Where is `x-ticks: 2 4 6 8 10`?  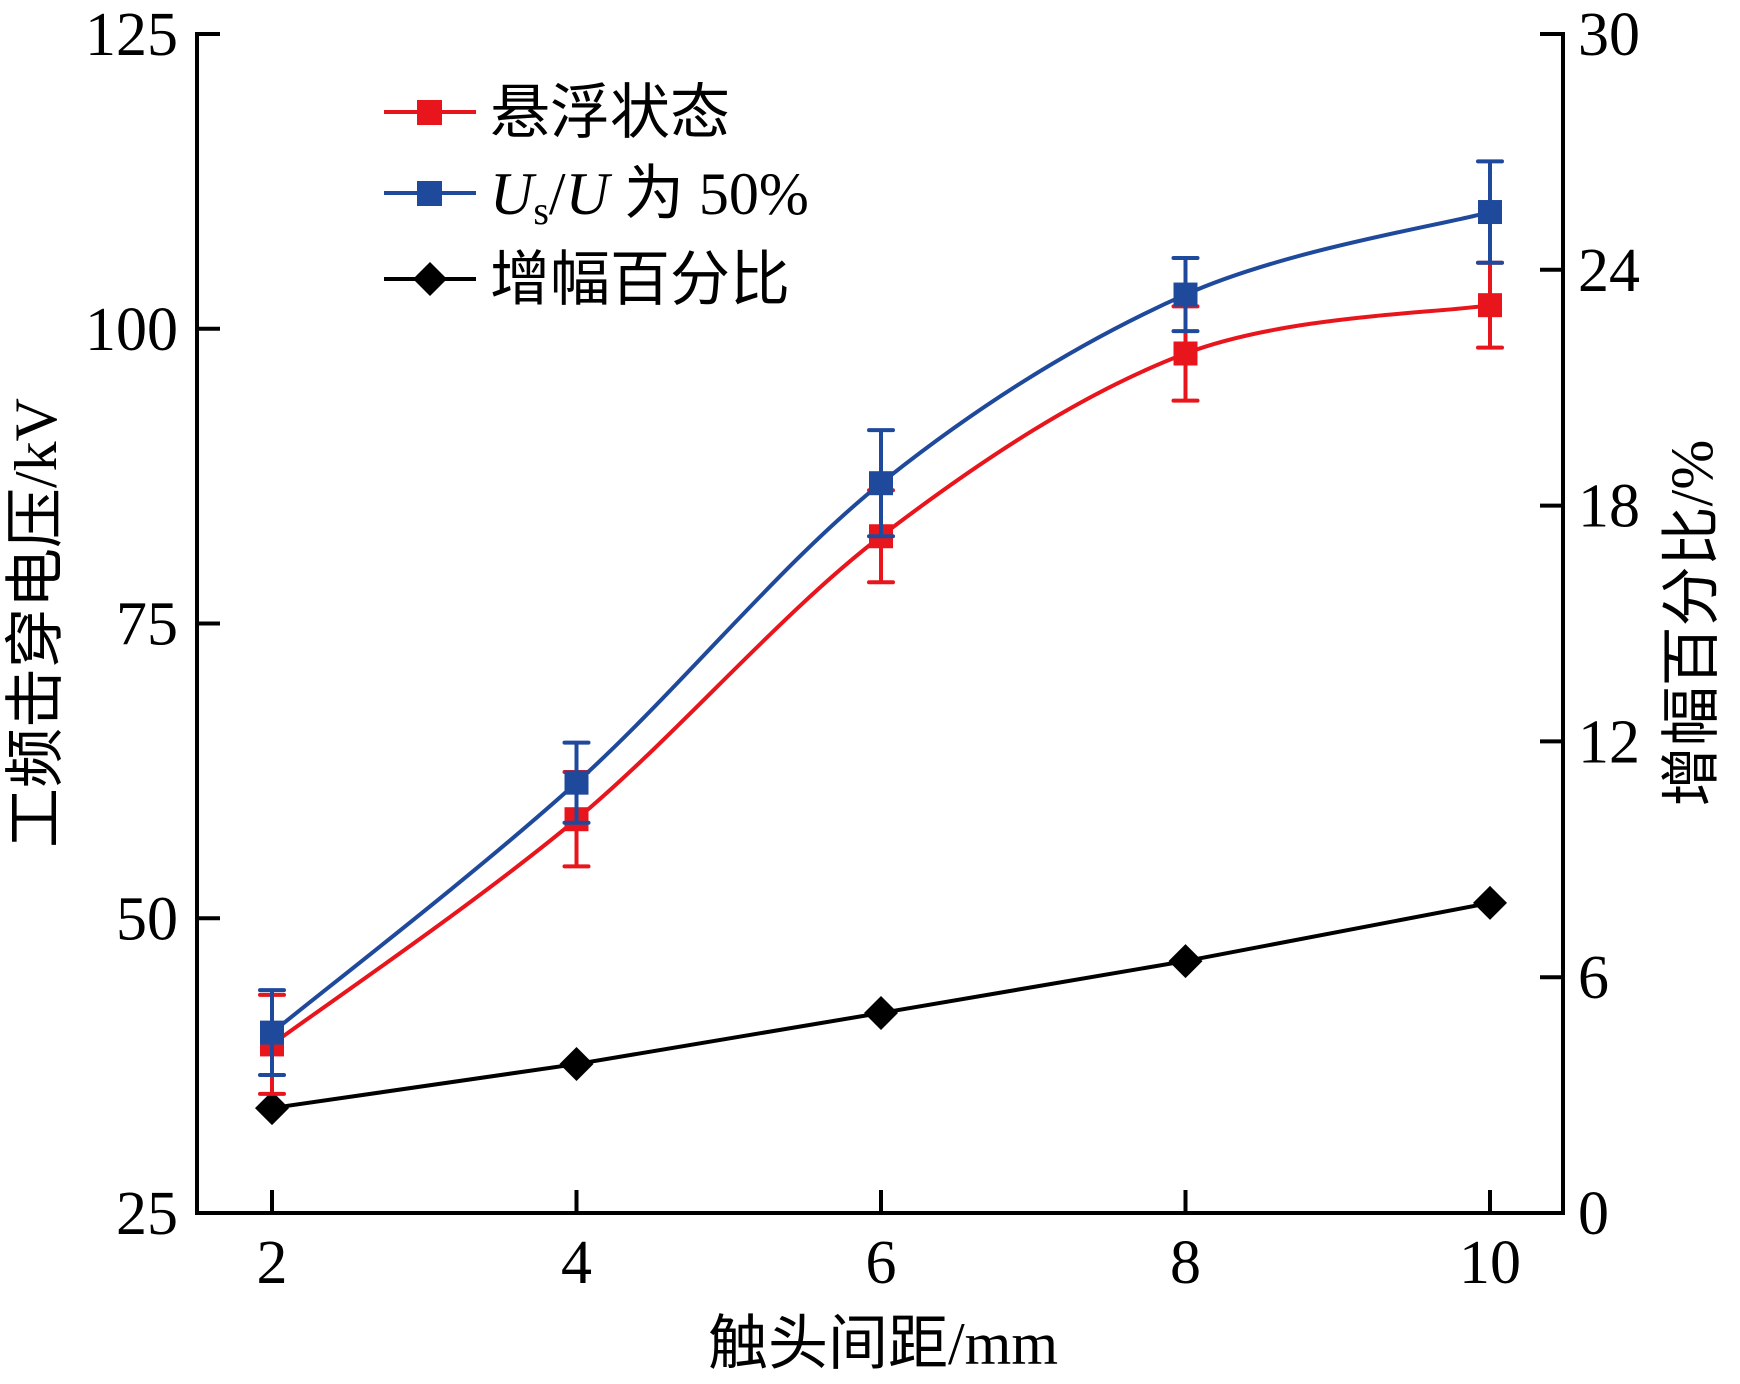 x-ticks: 2 4 6 8 10 is located at coordinates (889, 1243).